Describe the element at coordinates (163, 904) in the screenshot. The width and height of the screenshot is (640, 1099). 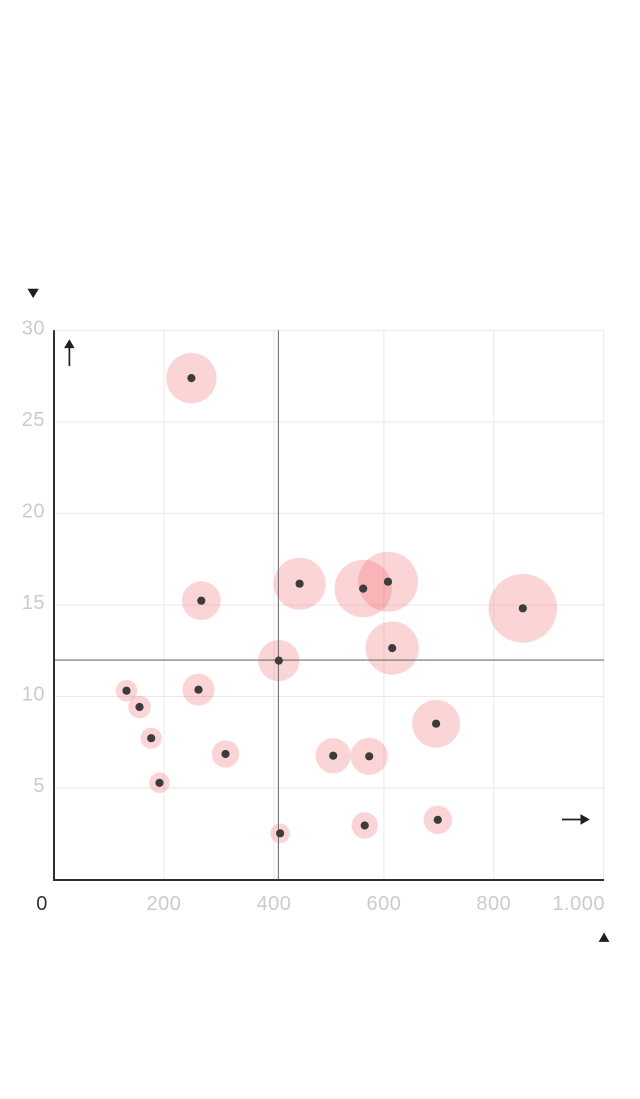
I see `svg-text: 200` at that location.